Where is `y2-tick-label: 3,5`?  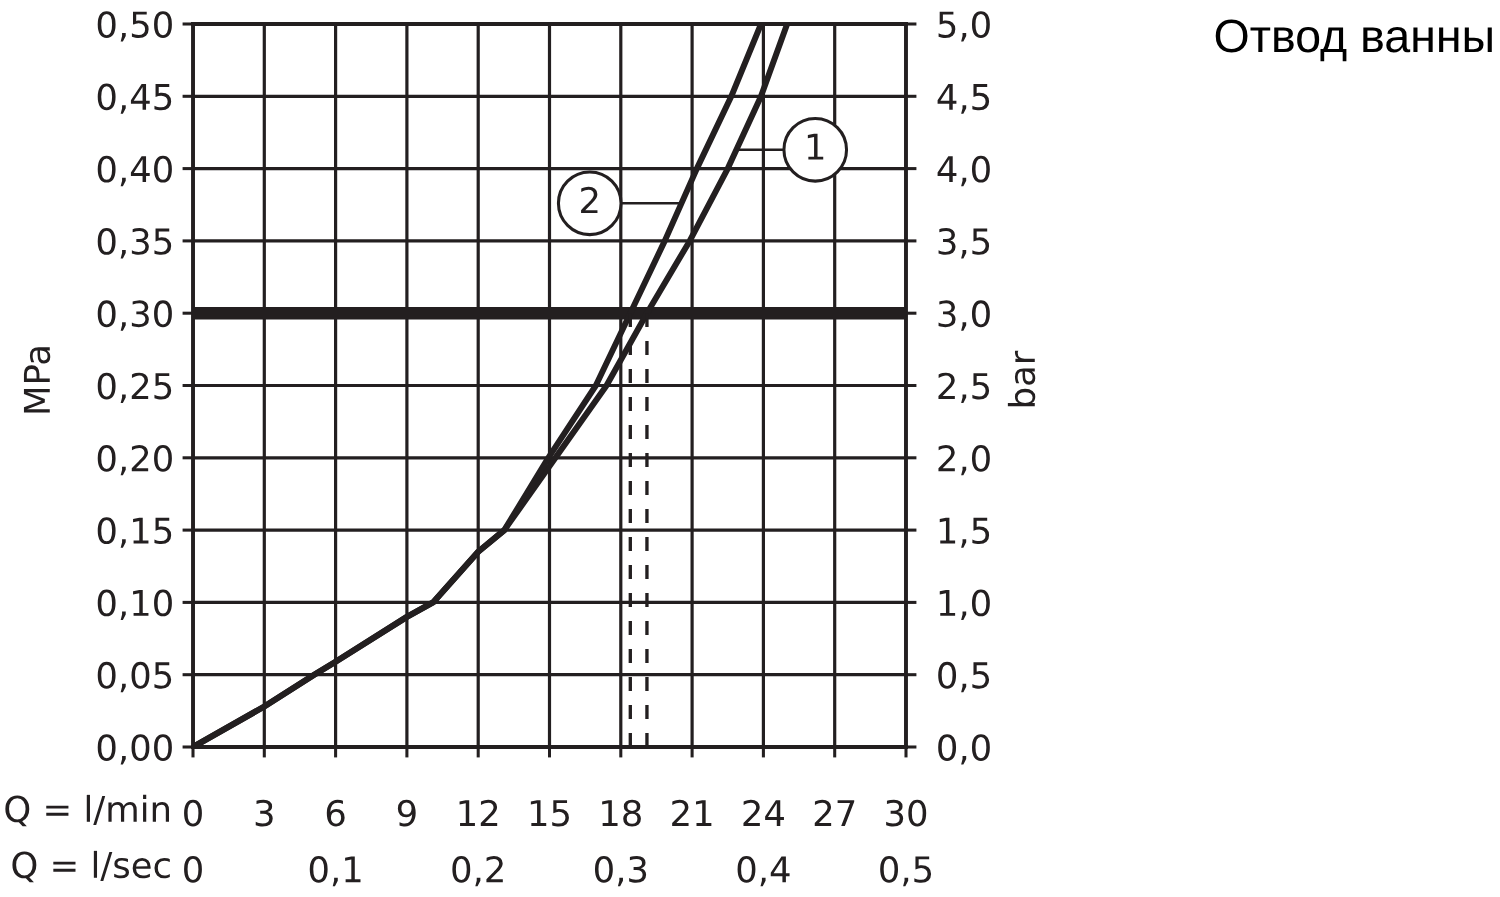 y2-tick-label: 3,5 is located at coordinates (964, 243).